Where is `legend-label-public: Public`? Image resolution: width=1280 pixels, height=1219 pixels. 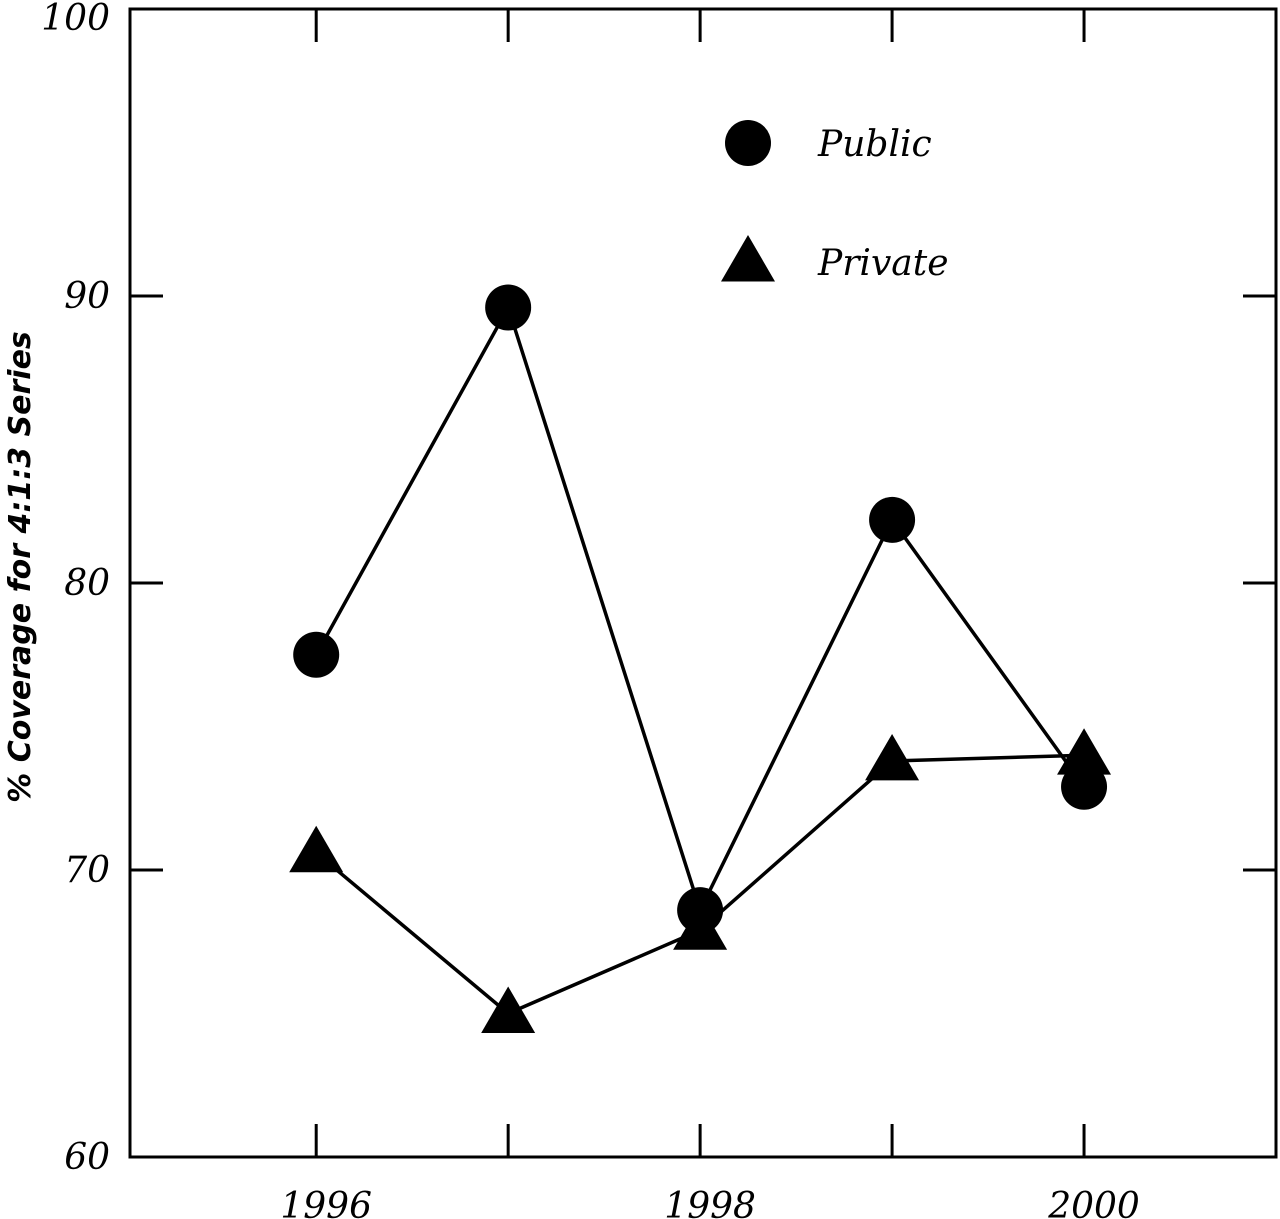
legend-label-public: Public is located at coordinates (874, 144).